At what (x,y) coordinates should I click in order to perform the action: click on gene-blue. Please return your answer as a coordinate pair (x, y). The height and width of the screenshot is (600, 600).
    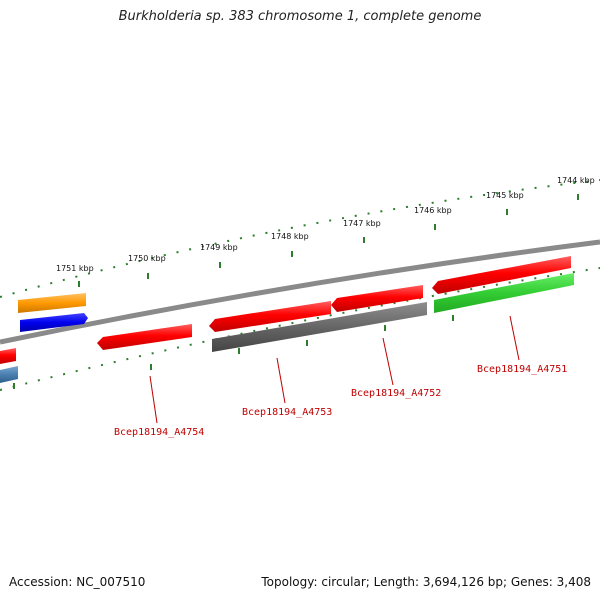
    Looking at the image, I should click on (54, 322).